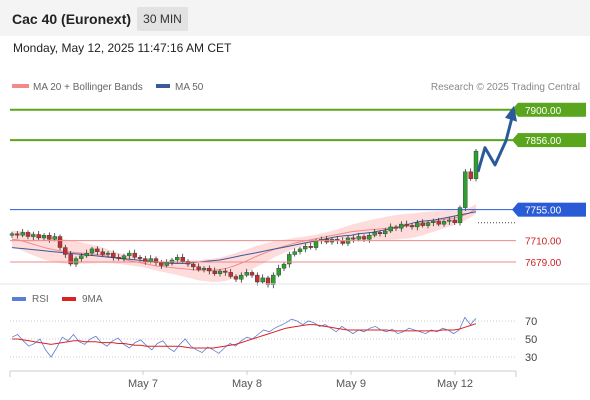  What do you see at coordinates (92, 299) in the screenshot?
I see `legend-label-9ma: 9MA` at bounding box center [92, 299].